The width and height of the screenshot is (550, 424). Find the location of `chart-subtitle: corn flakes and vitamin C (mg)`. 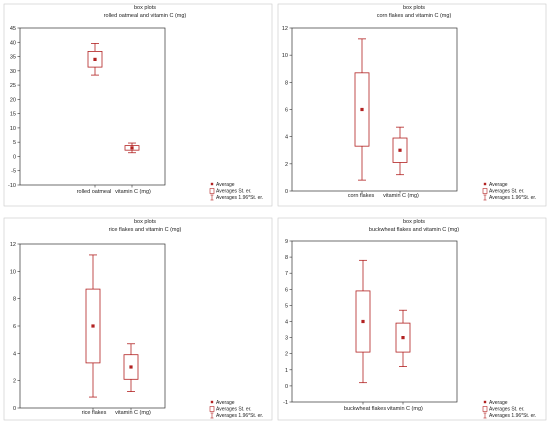

chart-subtitle: corn flakes and vitamin C (mg) is located at coordinates (414, 16).